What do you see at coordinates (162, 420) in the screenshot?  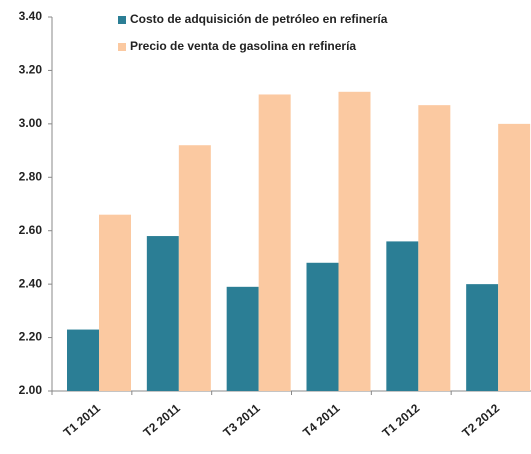 I see `x-tick-label: T2 2011` at bounding box center [162, 420].